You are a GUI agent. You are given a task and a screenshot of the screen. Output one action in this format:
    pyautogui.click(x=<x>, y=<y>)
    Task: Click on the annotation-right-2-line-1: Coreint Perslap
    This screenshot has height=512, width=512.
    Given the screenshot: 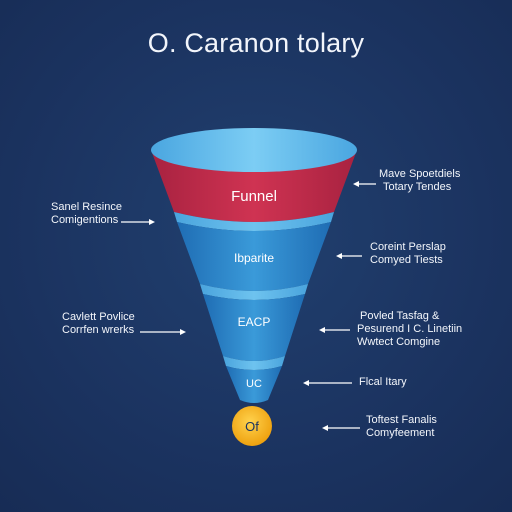 What is the action you would take?
    pyautogui.click(x=408, y=247)
    